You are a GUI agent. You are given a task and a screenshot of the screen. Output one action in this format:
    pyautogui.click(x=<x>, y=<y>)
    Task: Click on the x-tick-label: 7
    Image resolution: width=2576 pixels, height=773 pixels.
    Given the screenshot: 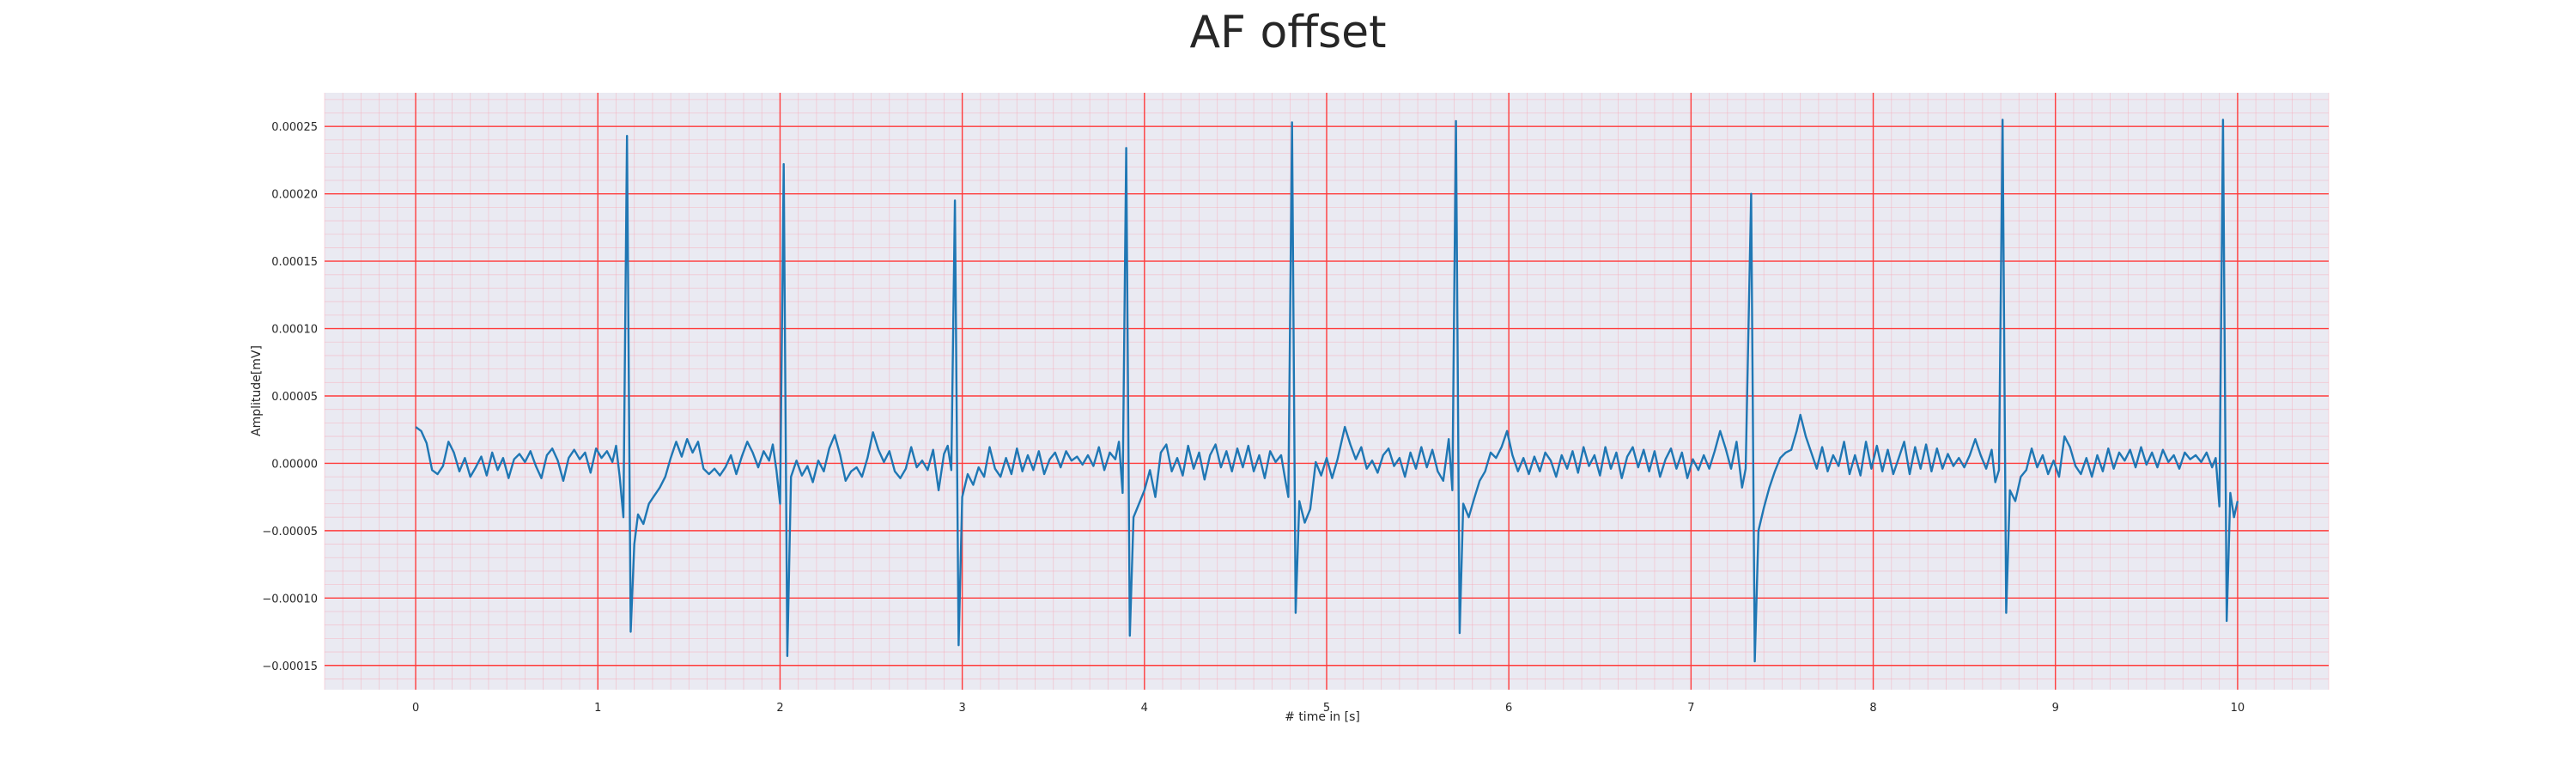 What is the action you would take?
    pyautogui.click(x=1690, y=708)
    